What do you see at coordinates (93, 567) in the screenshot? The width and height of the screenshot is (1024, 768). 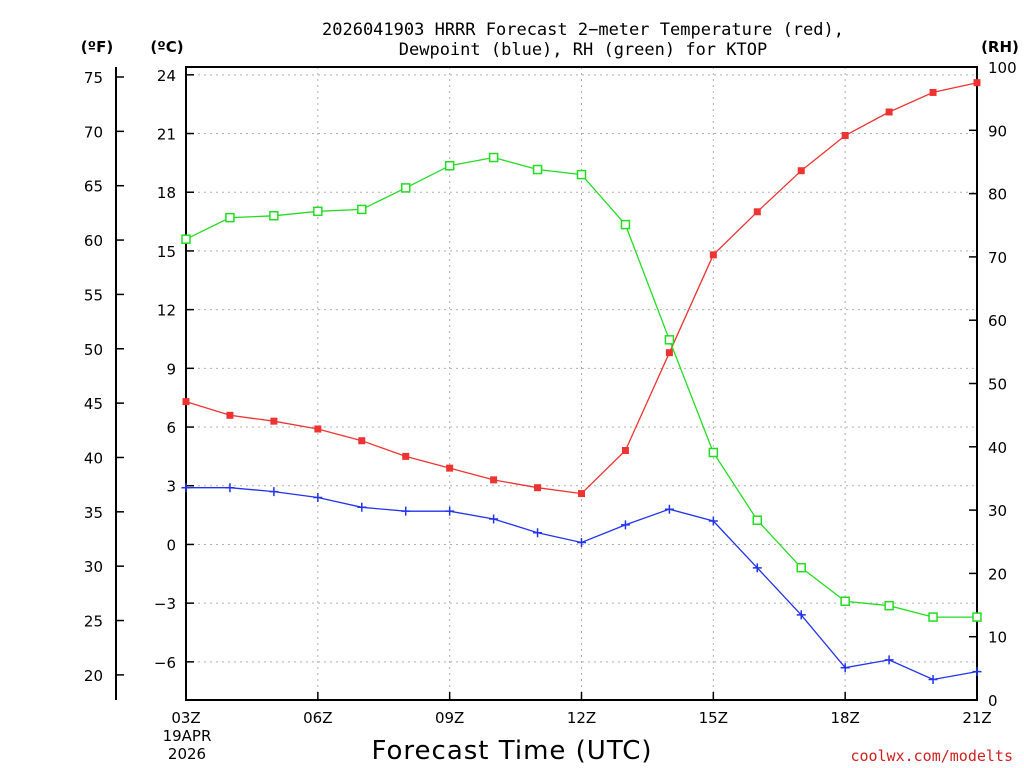 I see `fahrenheit-tick-label: 30` at bounding box center [93, 567].